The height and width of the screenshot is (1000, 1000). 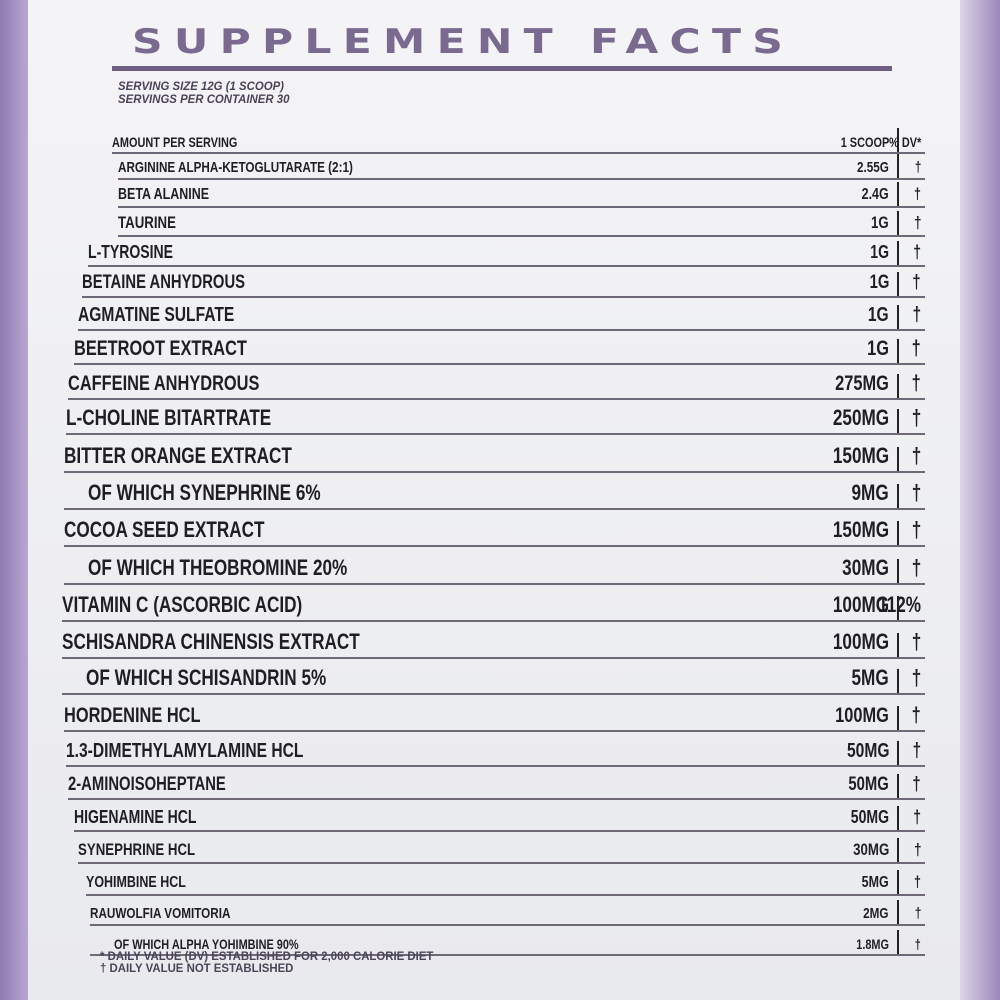 What do you see at coordinates (137, 849) in the screenshot?
I see `ingredient-name: SYNEPHRINE HCL` at bounding box center [137, 849].